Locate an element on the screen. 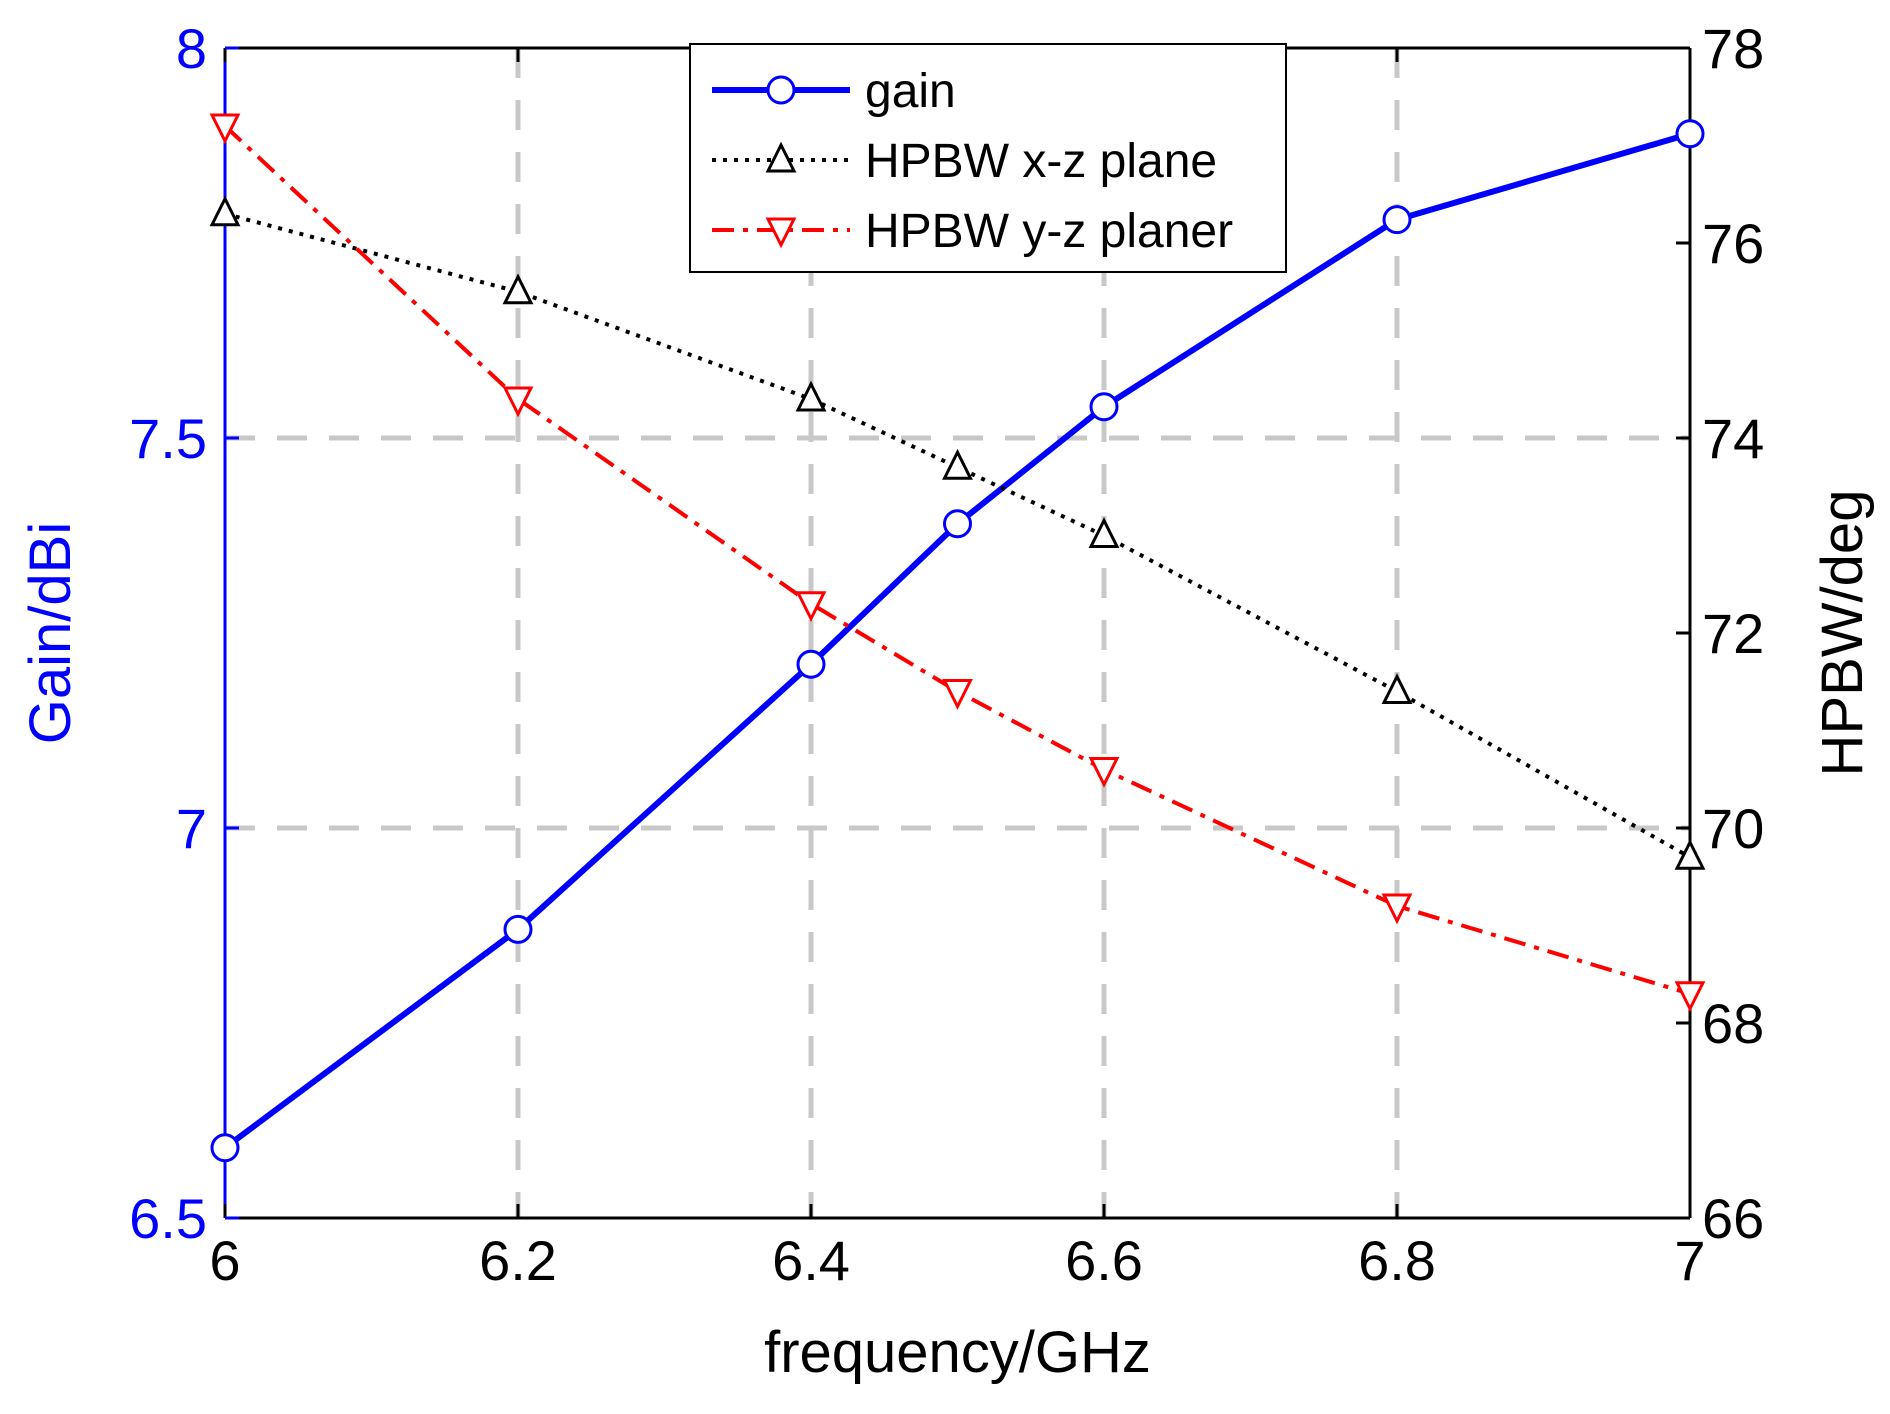 The image size is (1890, 1414). x-tick-label: 6.4 is located at coordinates (811, 1260).